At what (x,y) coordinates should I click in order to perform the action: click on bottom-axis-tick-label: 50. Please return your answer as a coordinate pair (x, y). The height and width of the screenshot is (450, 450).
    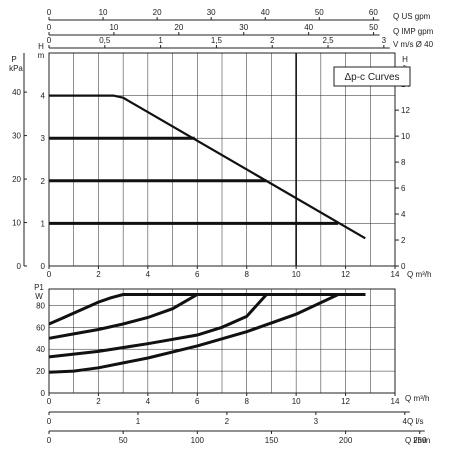
    Looking at the image, I should click on (123, 440).